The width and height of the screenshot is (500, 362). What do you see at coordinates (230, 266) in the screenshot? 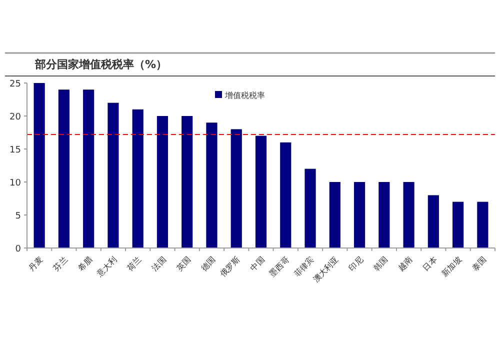
I see `x-tick-label: 俄罗斯` at bounding box center [230, 266].